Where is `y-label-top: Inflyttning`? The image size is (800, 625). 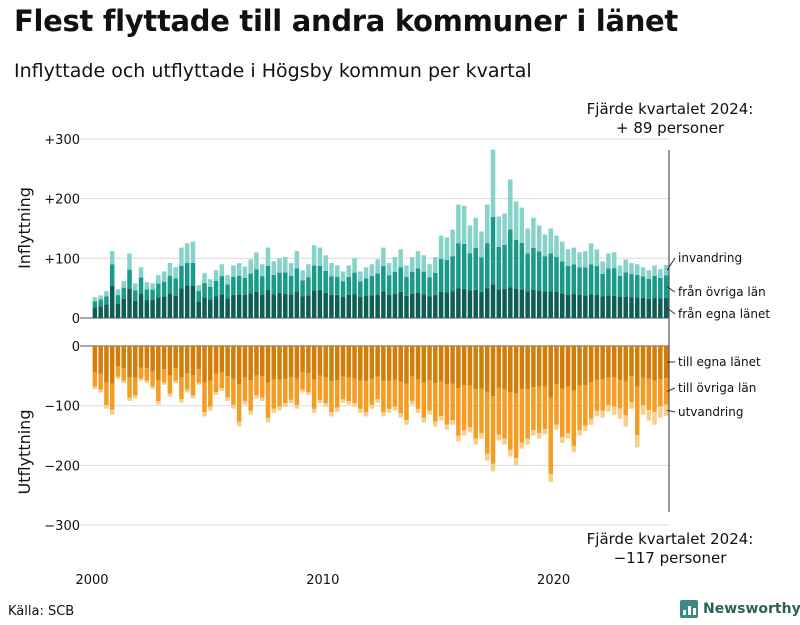 y-label-top: Inflyttning is located at coordinates (24, 228).